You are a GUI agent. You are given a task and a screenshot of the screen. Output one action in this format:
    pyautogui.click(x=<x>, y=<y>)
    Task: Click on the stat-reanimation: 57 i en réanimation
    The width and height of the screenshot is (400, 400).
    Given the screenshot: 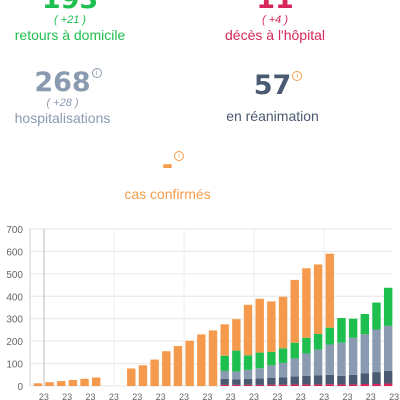 What is the action you would take?
    pyautogui.click(x=272, y=97)
    